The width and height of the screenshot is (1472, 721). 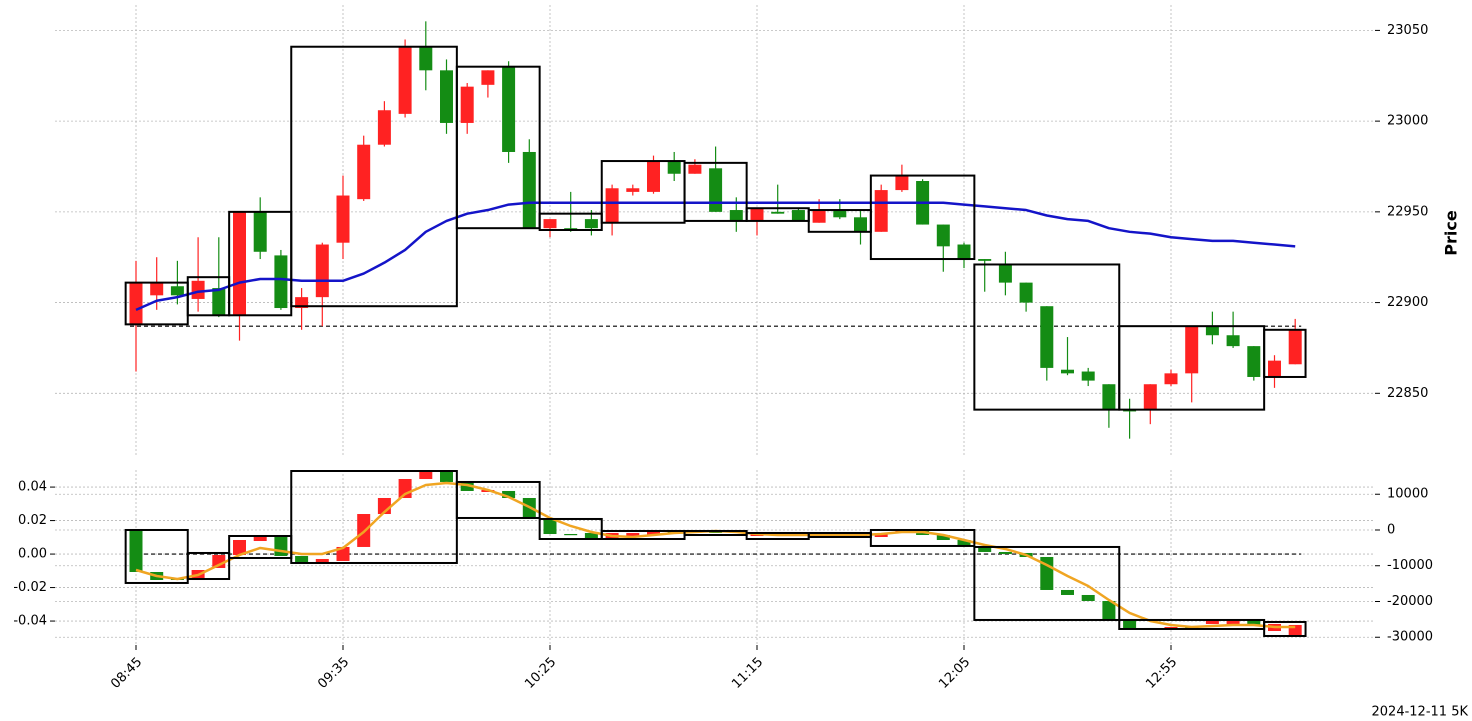 I want to click on y-tick-label: 22900, so click(x=1407, y=302).